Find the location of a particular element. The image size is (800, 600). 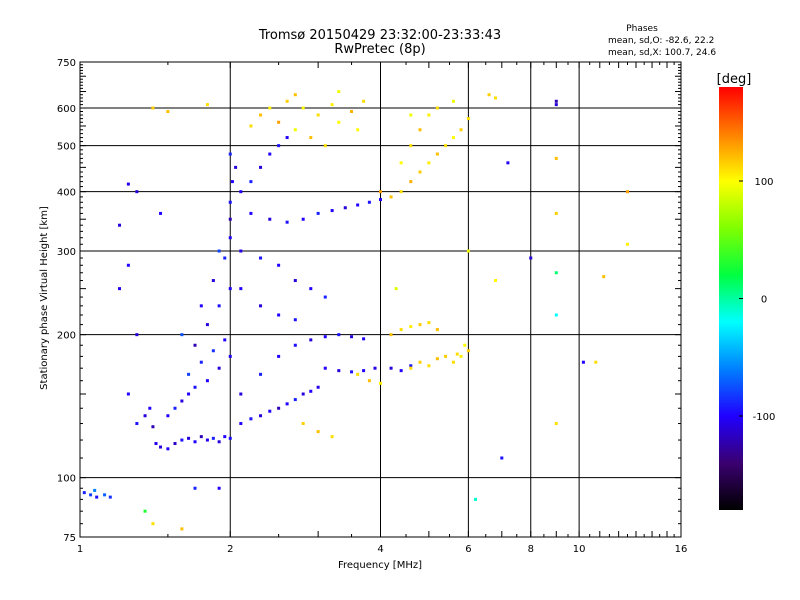

y-tick-label: 500 is located at coordinates (66, 147).